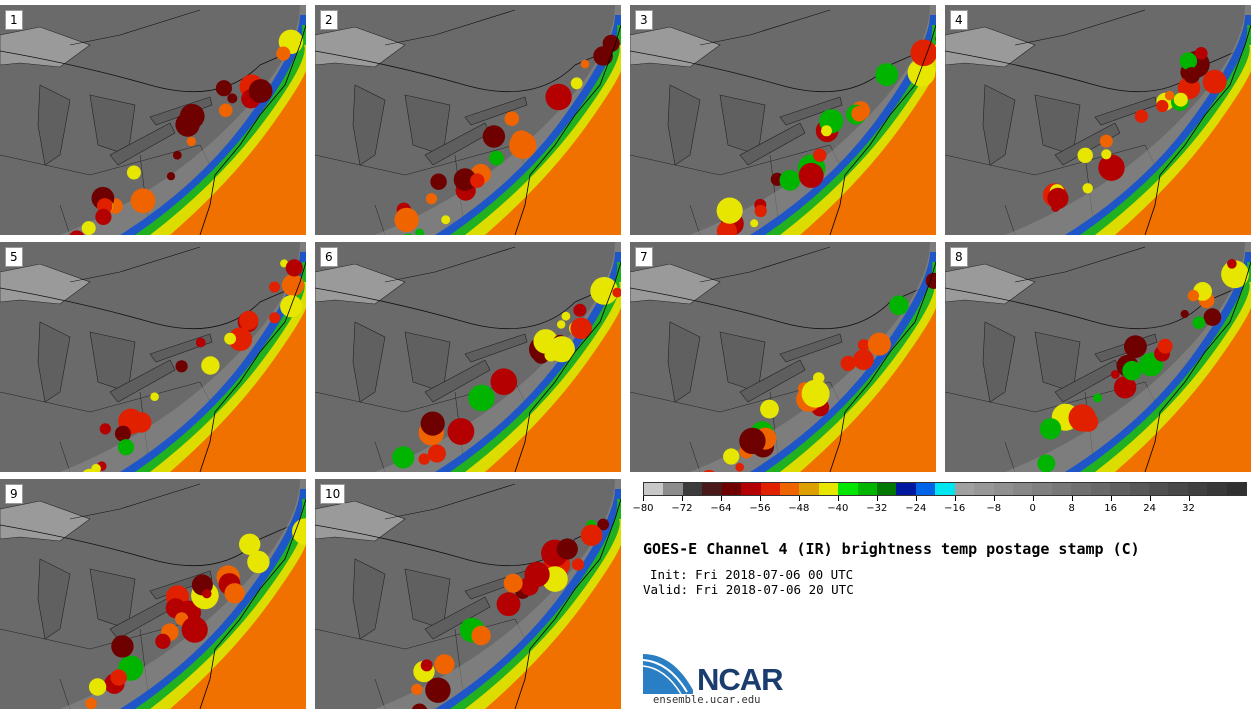 Image resolution: width=1260 pixels, height=709 pixels. I want to click on colorbar-tick-label: 0, so click(1032, 508).